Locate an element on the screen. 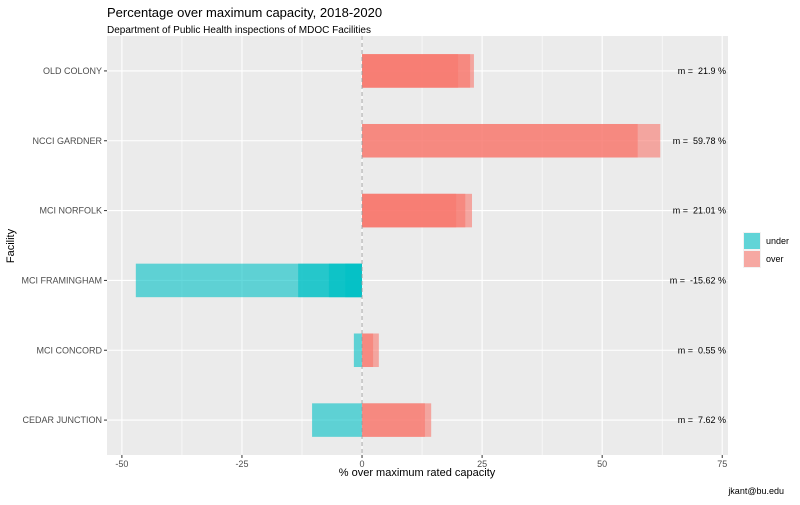  caption: jkant@bu.edu is located at coordinates (755, 491).